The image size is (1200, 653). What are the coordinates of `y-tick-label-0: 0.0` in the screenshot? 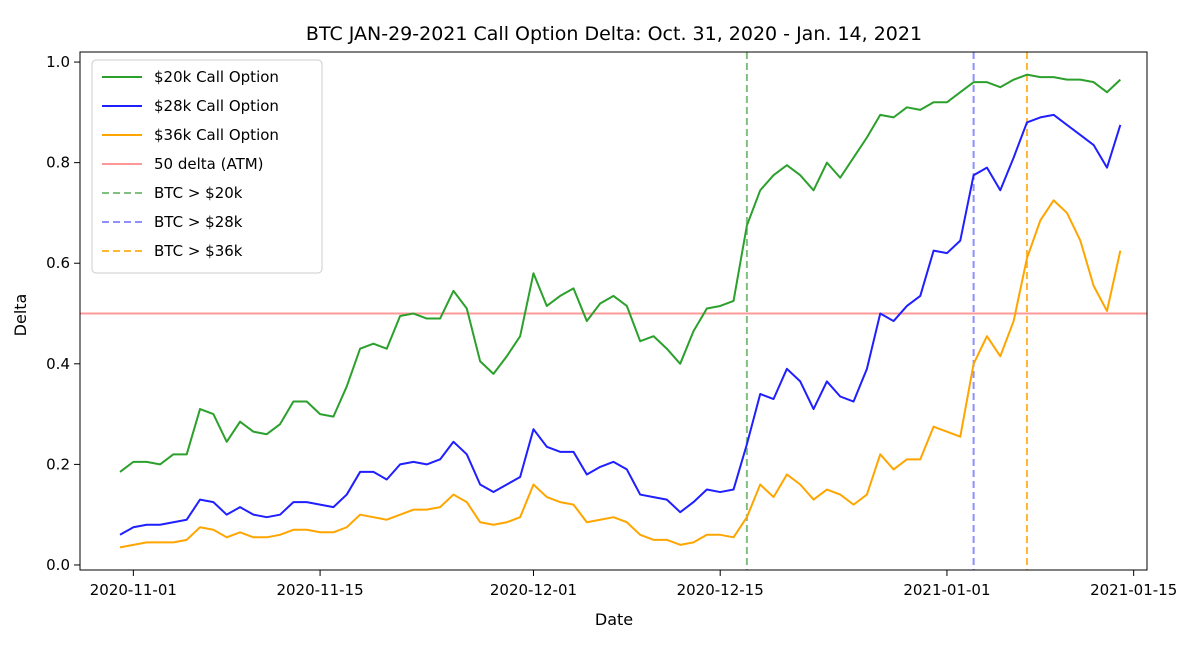 It's located at (58, 565).